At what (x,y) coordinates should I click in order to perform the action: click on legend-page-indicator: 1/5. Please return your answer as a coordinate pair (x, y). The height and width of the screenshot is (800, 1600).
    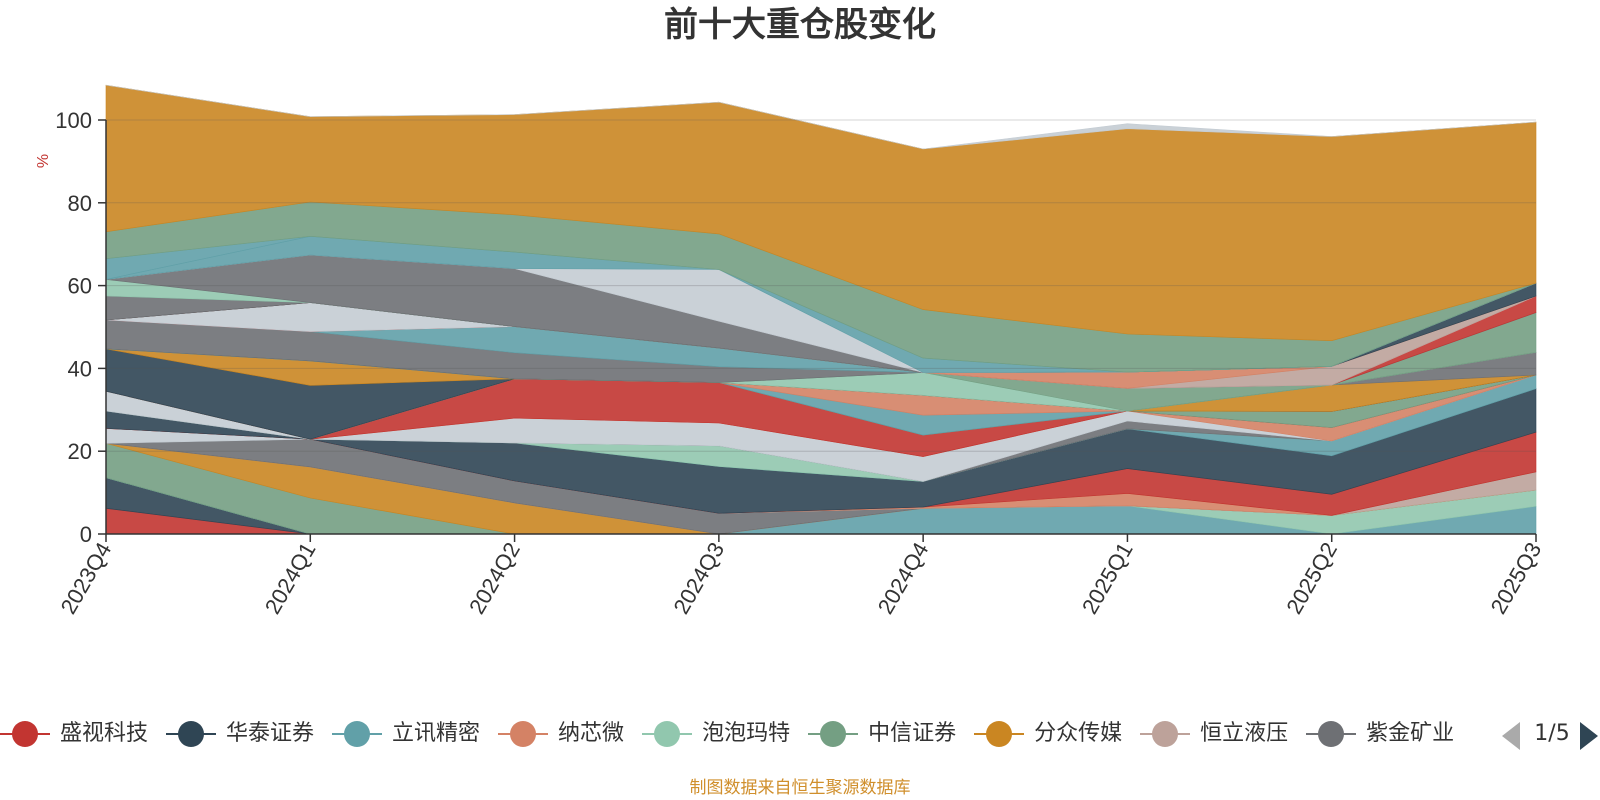
    Looking at the image, I should click on (1552, 733).